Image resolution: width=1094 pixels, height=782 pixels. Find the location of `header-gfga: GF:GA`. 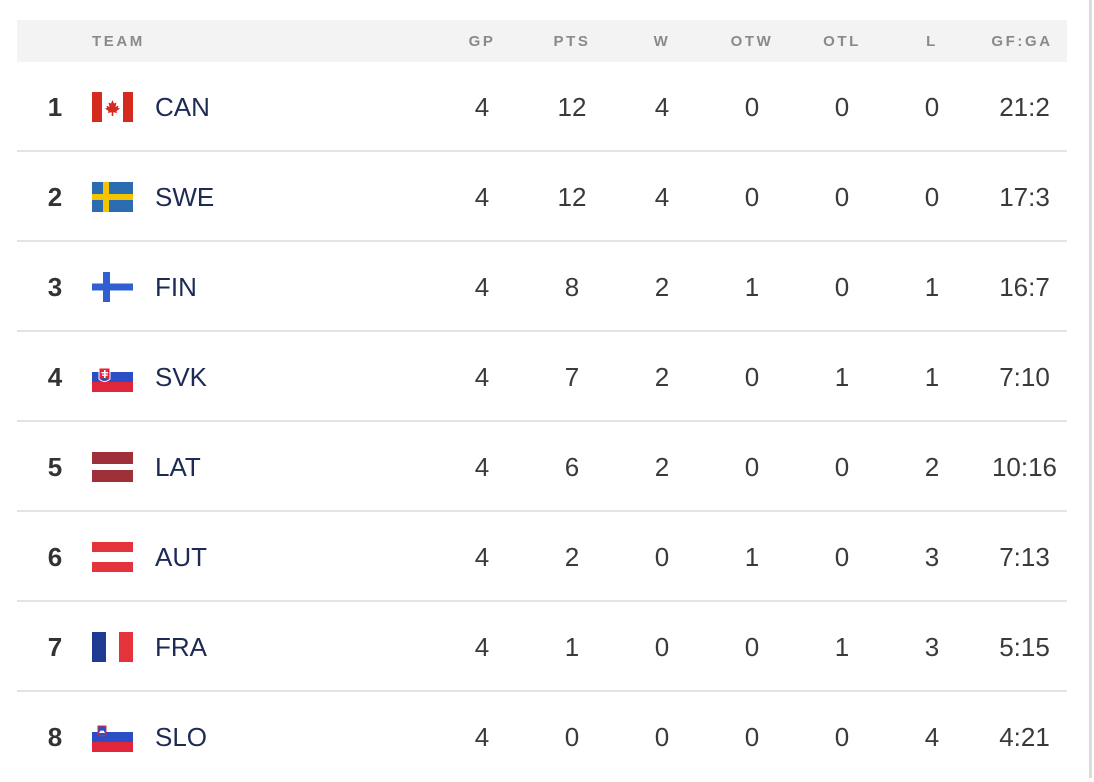

header-gfga: GF:GA is located at coordinates (1022, 41).